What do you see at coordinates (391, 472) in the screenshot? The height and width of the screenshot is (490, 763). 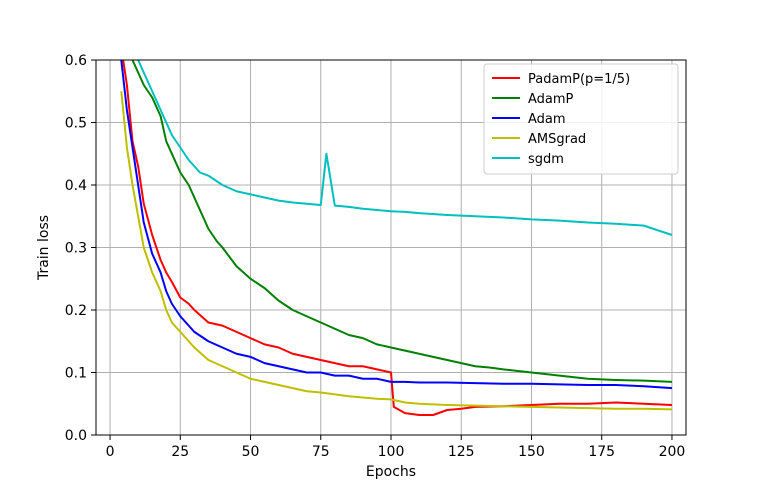 I see `x-axis-label: Epochs` at bounding box center [391, 472].